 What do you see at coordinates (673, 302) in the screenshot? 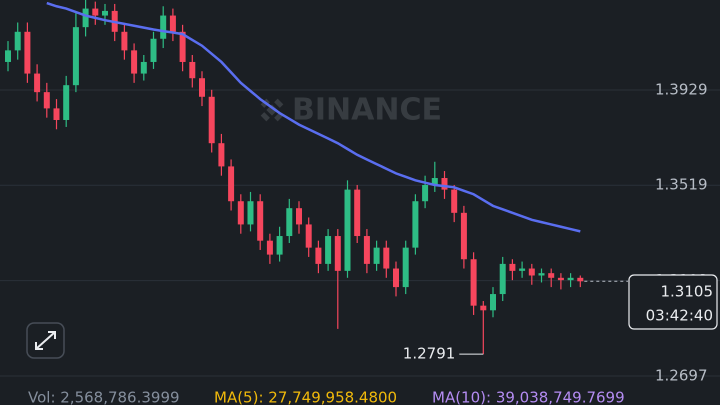
I see `last-price-box` at bounding box center [673, 302].